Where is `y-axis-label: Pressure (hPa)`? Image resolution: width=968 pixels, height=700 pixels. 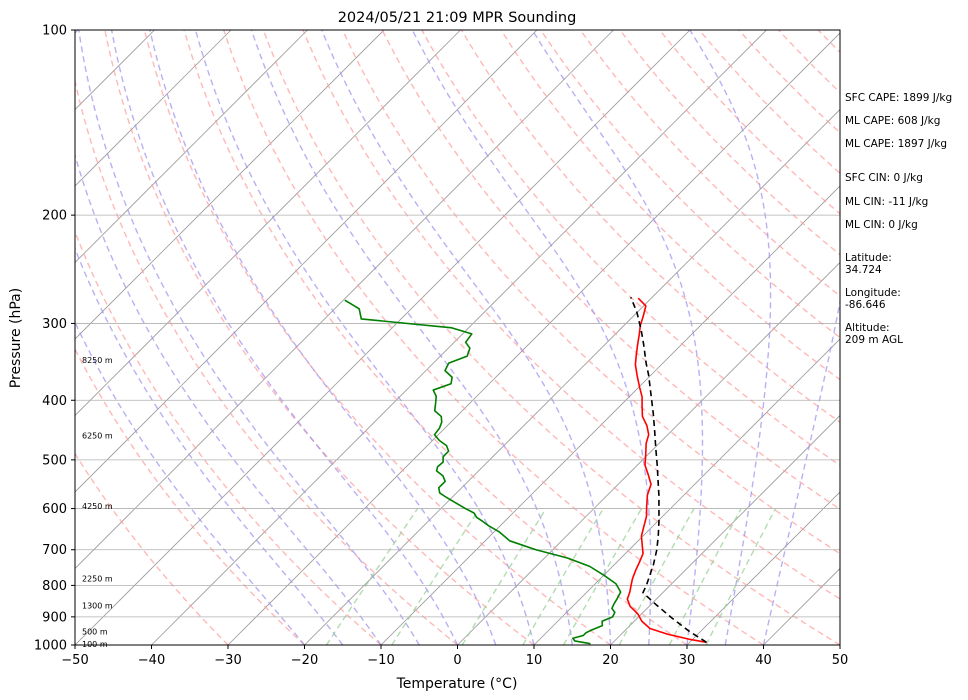
y-axis-label: Pressure (hPa) is located at coordinates (16, 338).